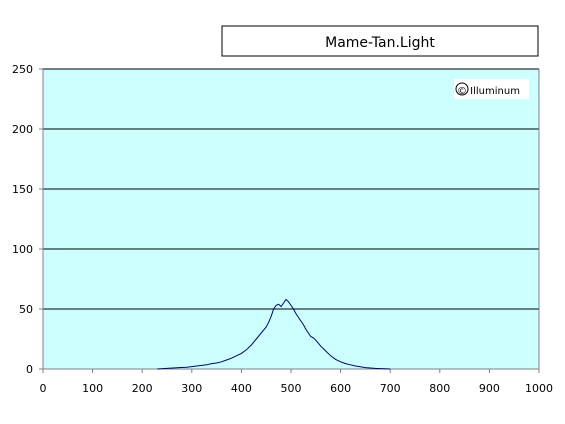  I want to click on title-box, so click(380, 41).